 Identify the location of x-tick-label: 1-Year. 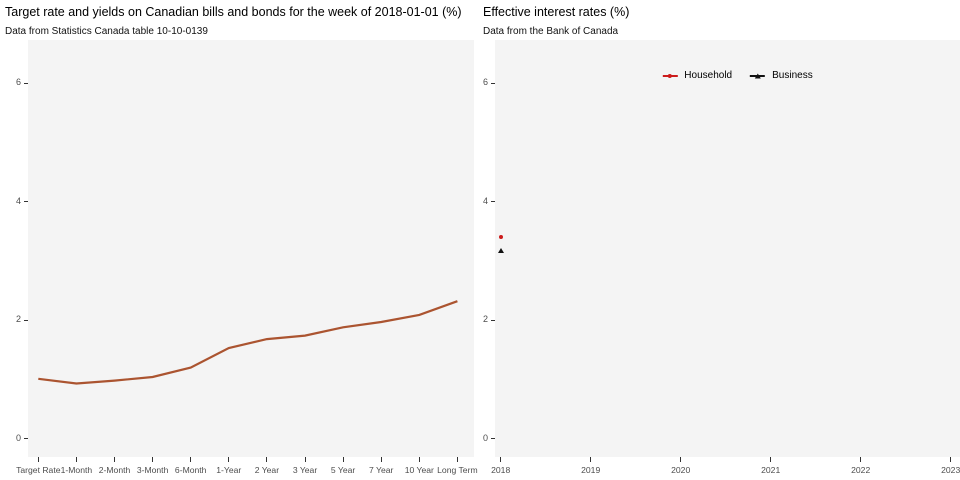
(229, 470).